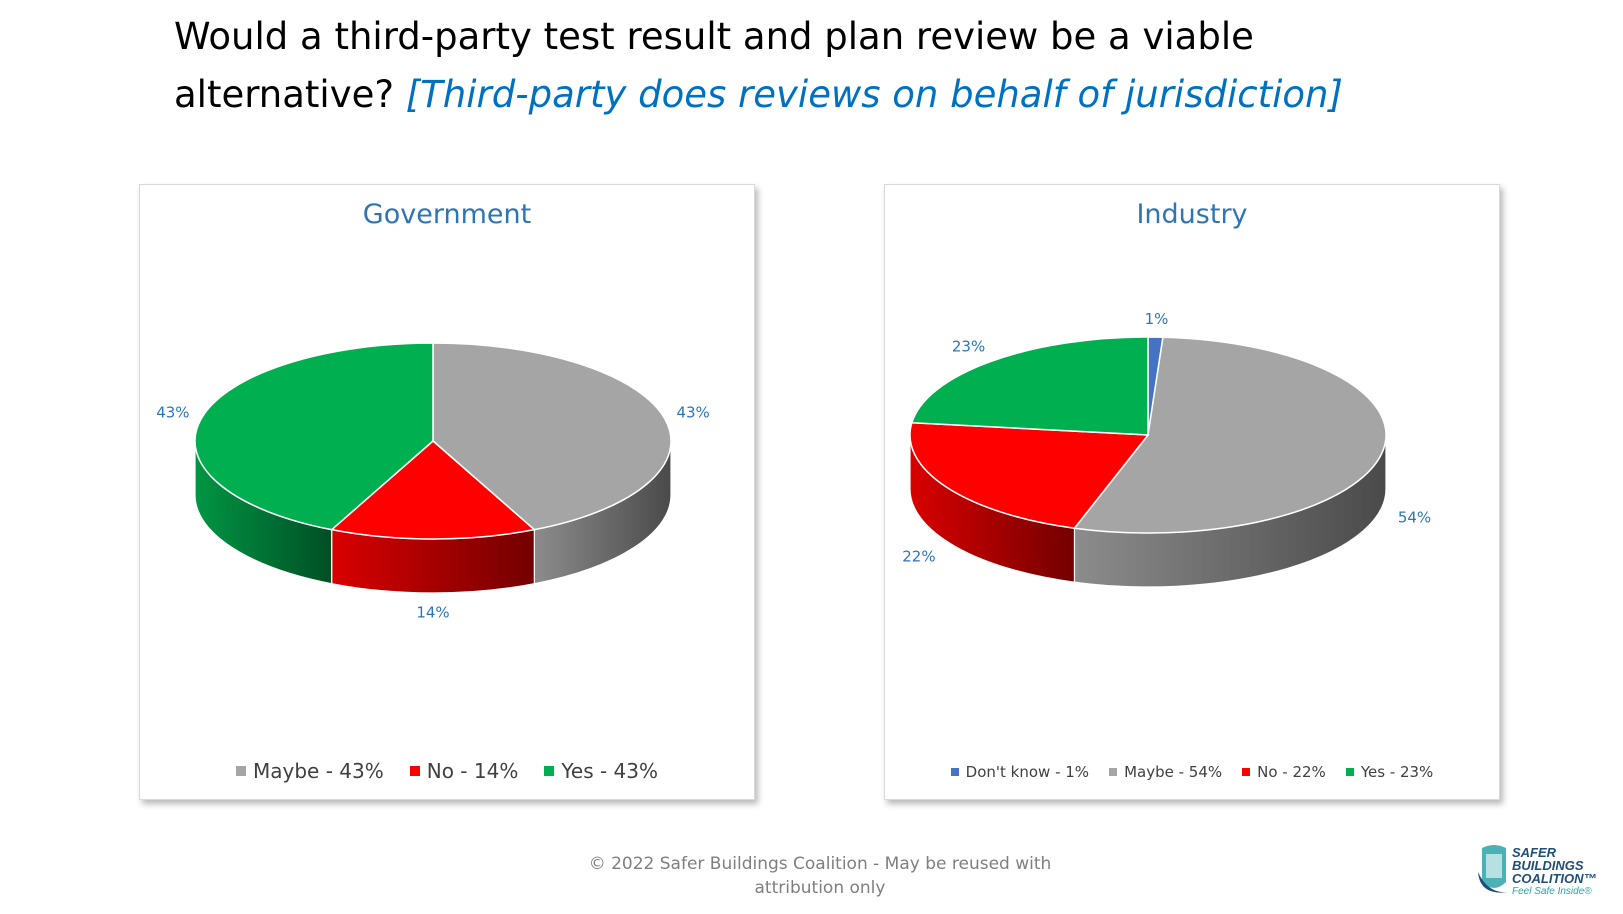  I want to click on data-label-yes: 43%, so click(172, 413).